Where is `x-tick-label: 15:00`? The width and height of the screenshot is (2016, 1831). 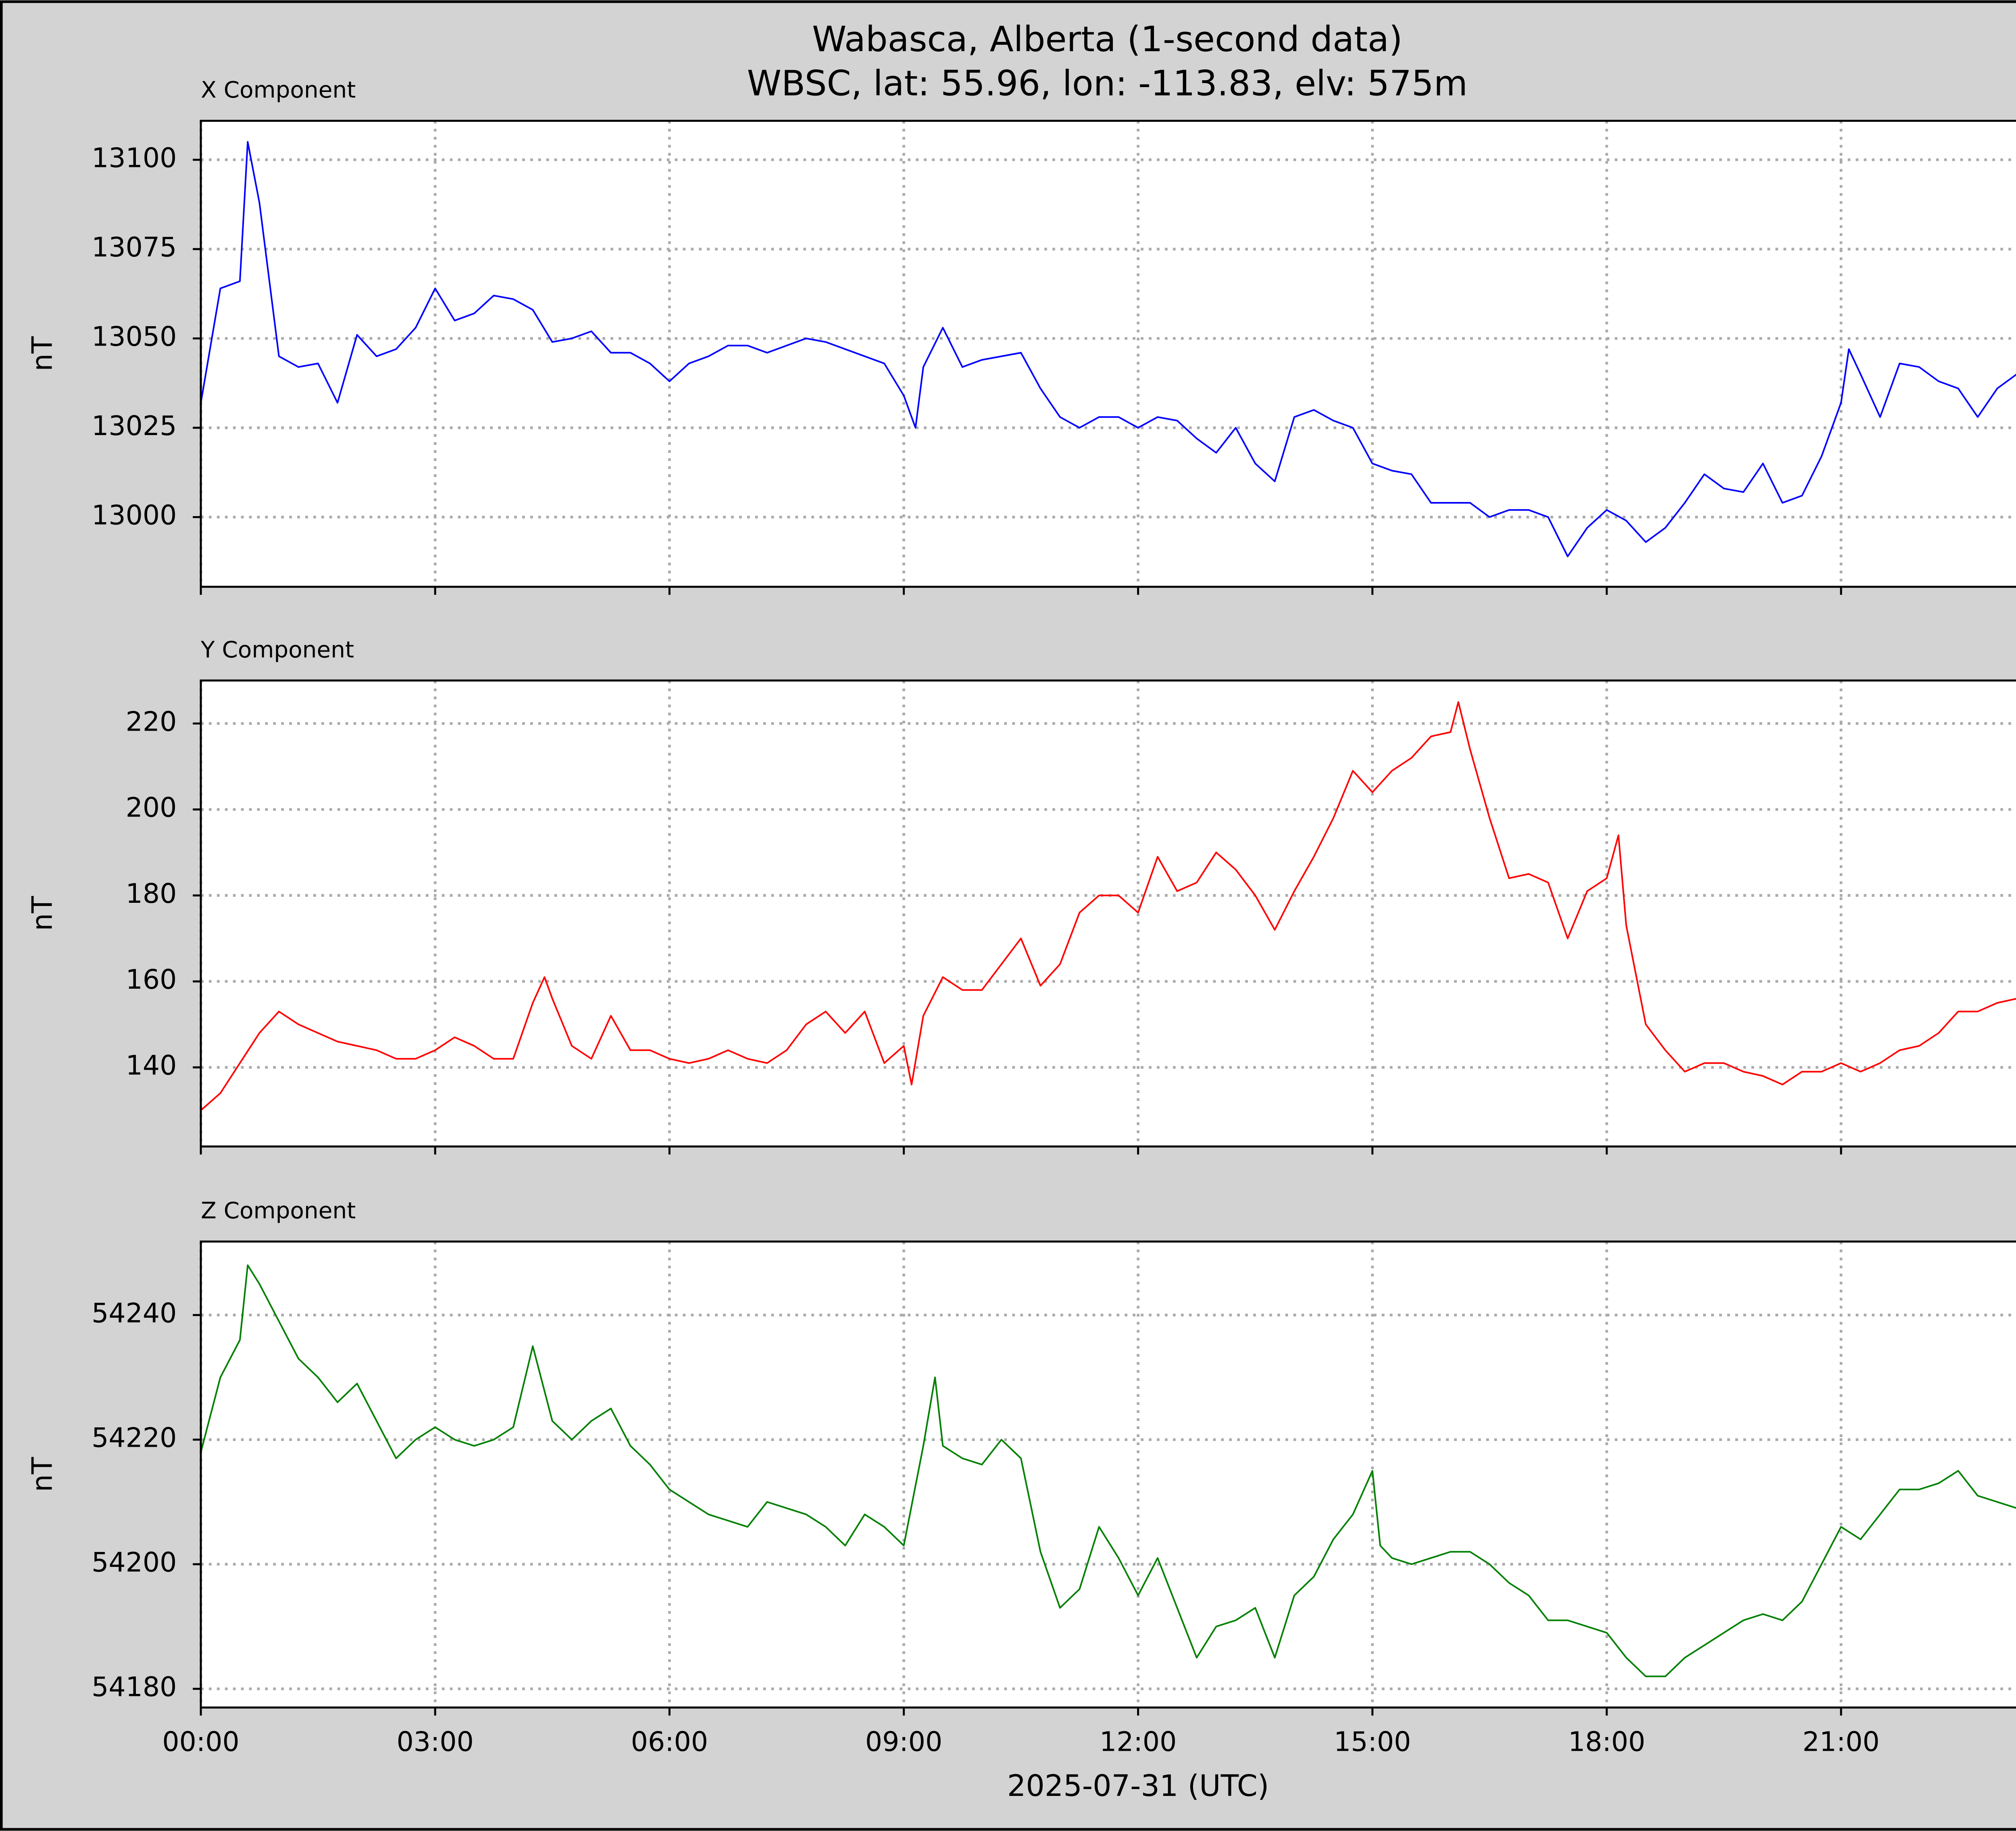 x-tick-label: 15:00 is located at coordinates (1372, 1741).